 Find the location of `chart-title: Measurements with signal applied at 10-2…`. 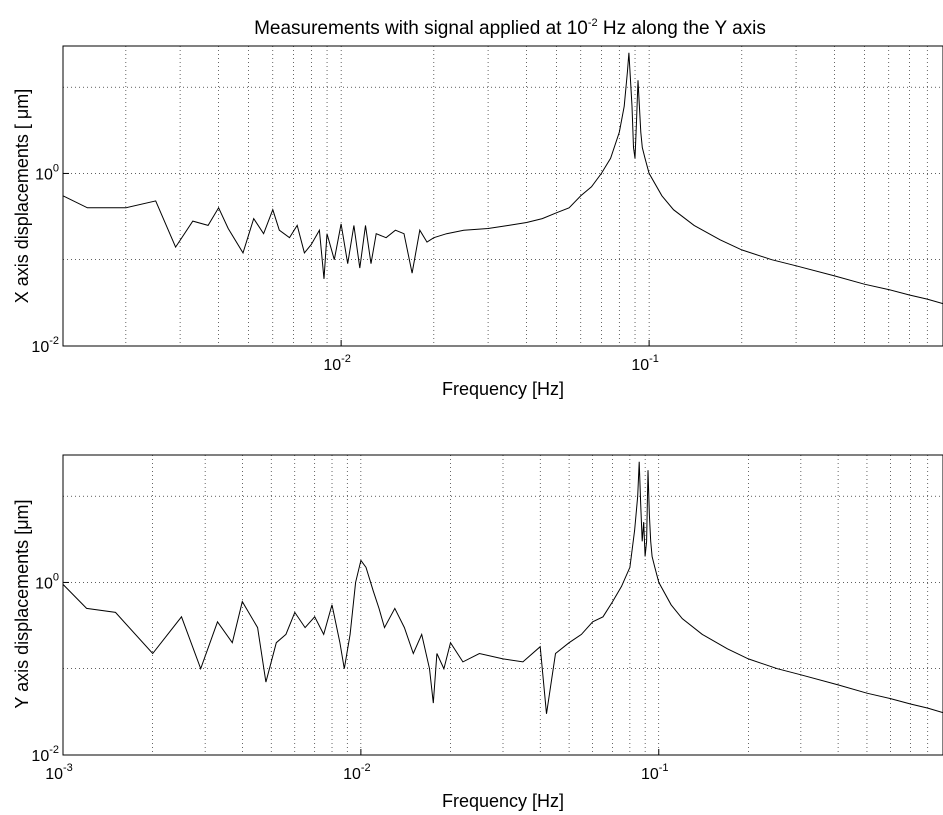

chart-title: Measurements with signal applied at 10-2… is located at coordinates (510, 28).